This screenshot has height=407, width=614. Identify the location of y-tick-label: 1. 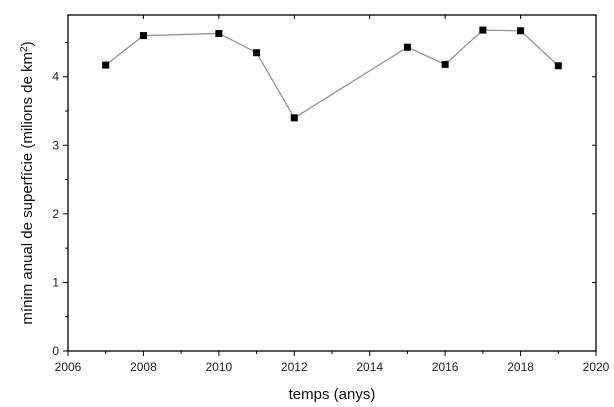
(55, 282).